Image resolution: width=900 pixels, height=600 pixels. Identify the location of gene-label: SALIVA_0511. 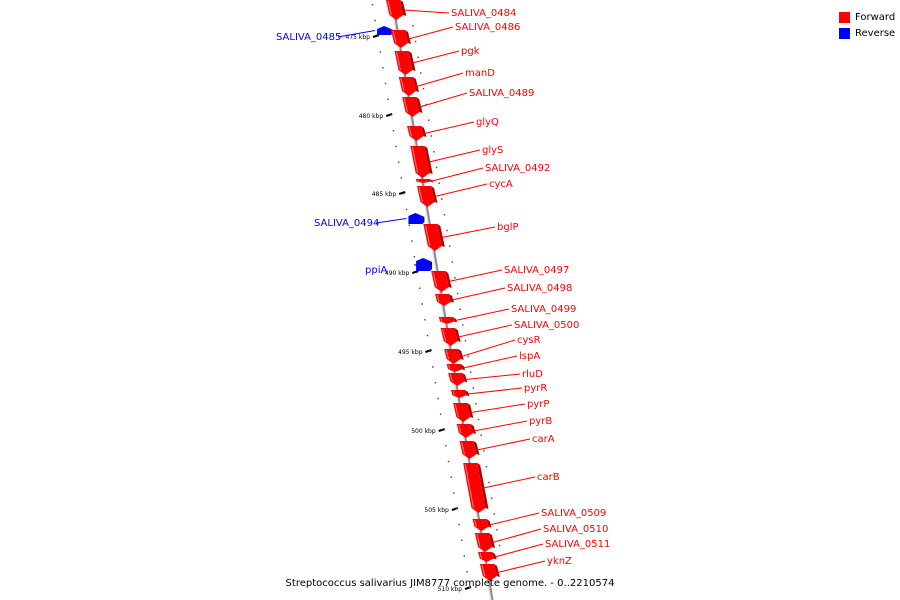
(577, 544).